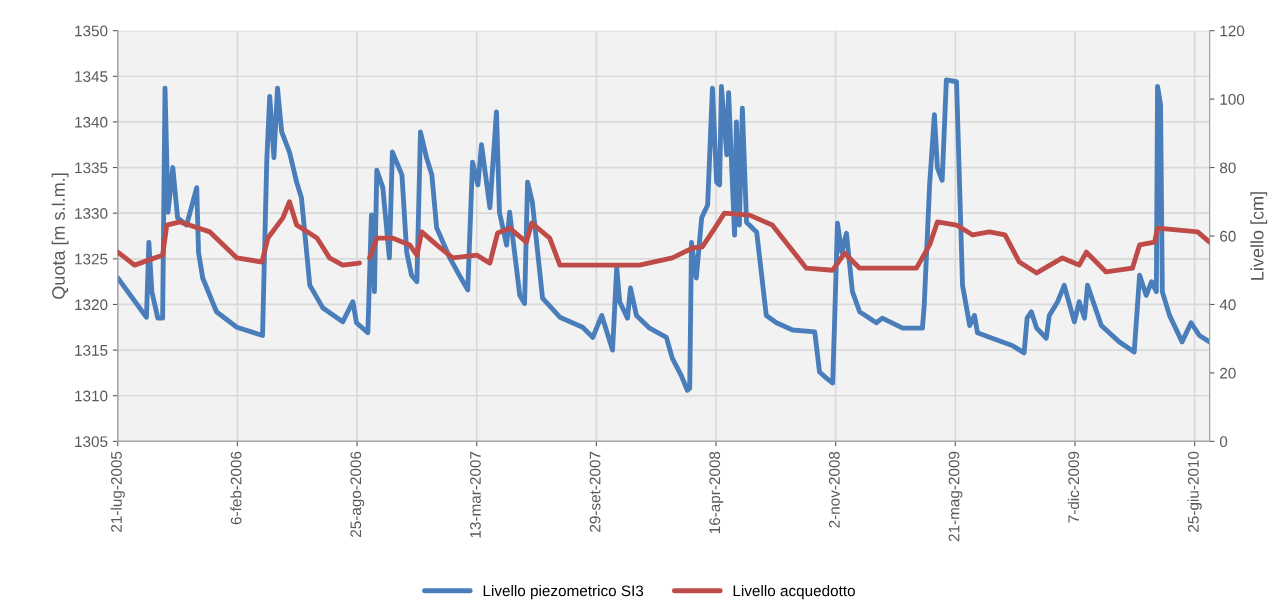  Describe the element at coordinates (794, 592) in the screenshot. I see `legend-label: Livello acquedotto` at that location.